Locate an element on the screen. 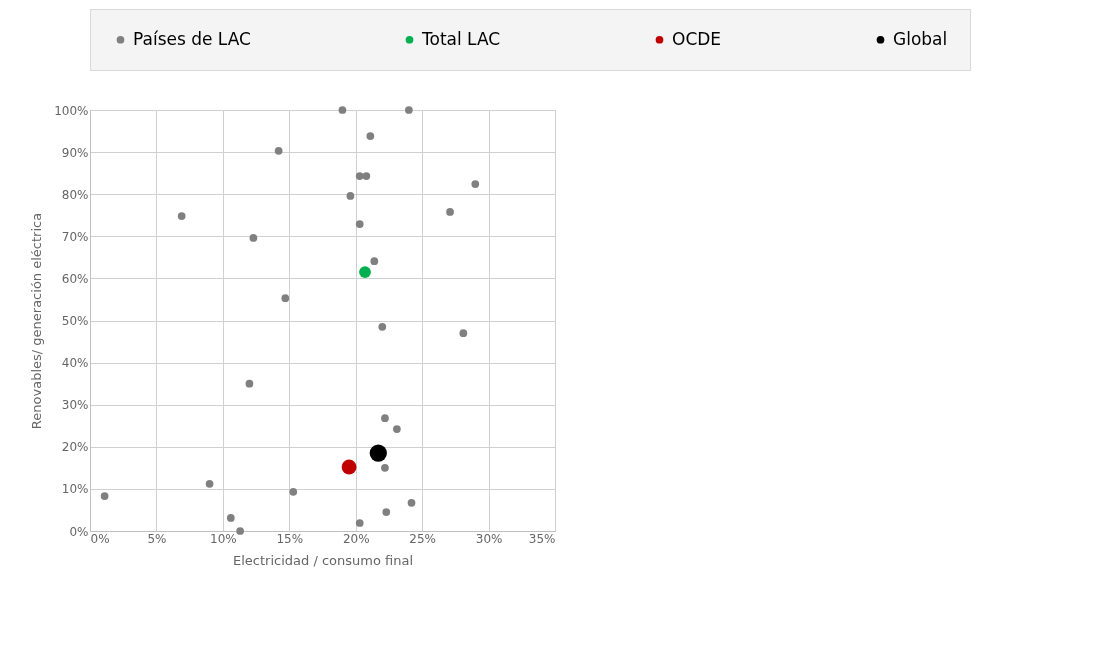 The height and width of the screenshot is (655, 1102). legend-label: Total LAC is located at coordinates (461, 38).